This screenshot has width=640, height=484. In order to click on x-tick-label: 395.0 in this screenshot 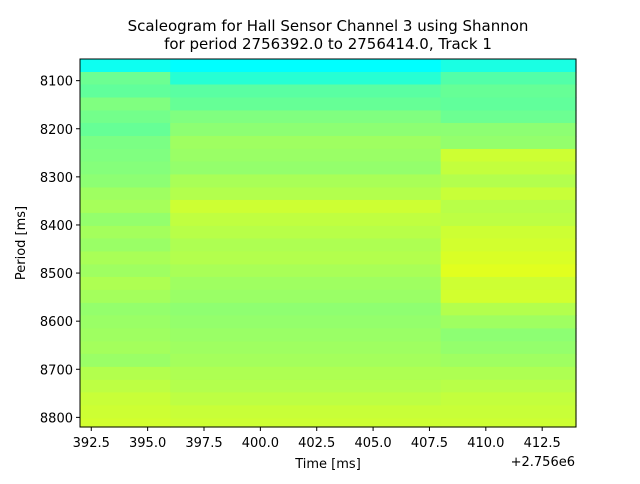, I will do `click(147, 443)`.